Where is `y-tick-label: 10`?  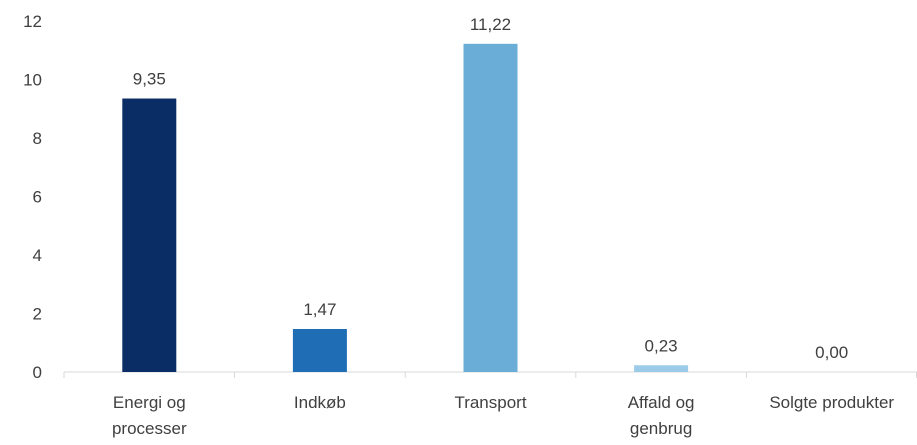 y-tick-label: 10 is located at coordinates (32, 80).